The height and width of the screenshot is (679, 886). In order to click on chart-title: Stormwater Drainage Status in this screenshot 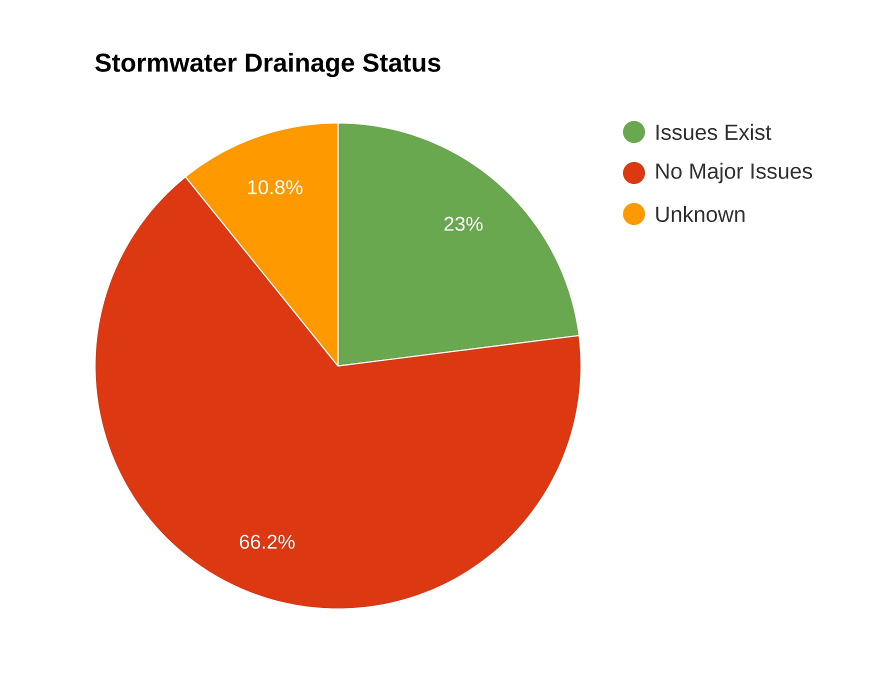, I will do `click(267, 65)`.